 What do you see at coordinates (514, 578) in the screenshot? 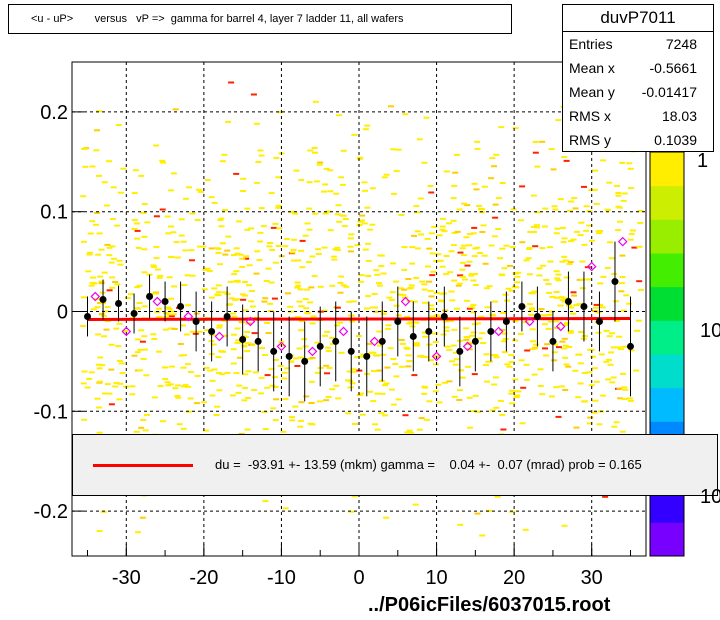
I see `x-tick-label: 20` at bounding box center [514, 578].